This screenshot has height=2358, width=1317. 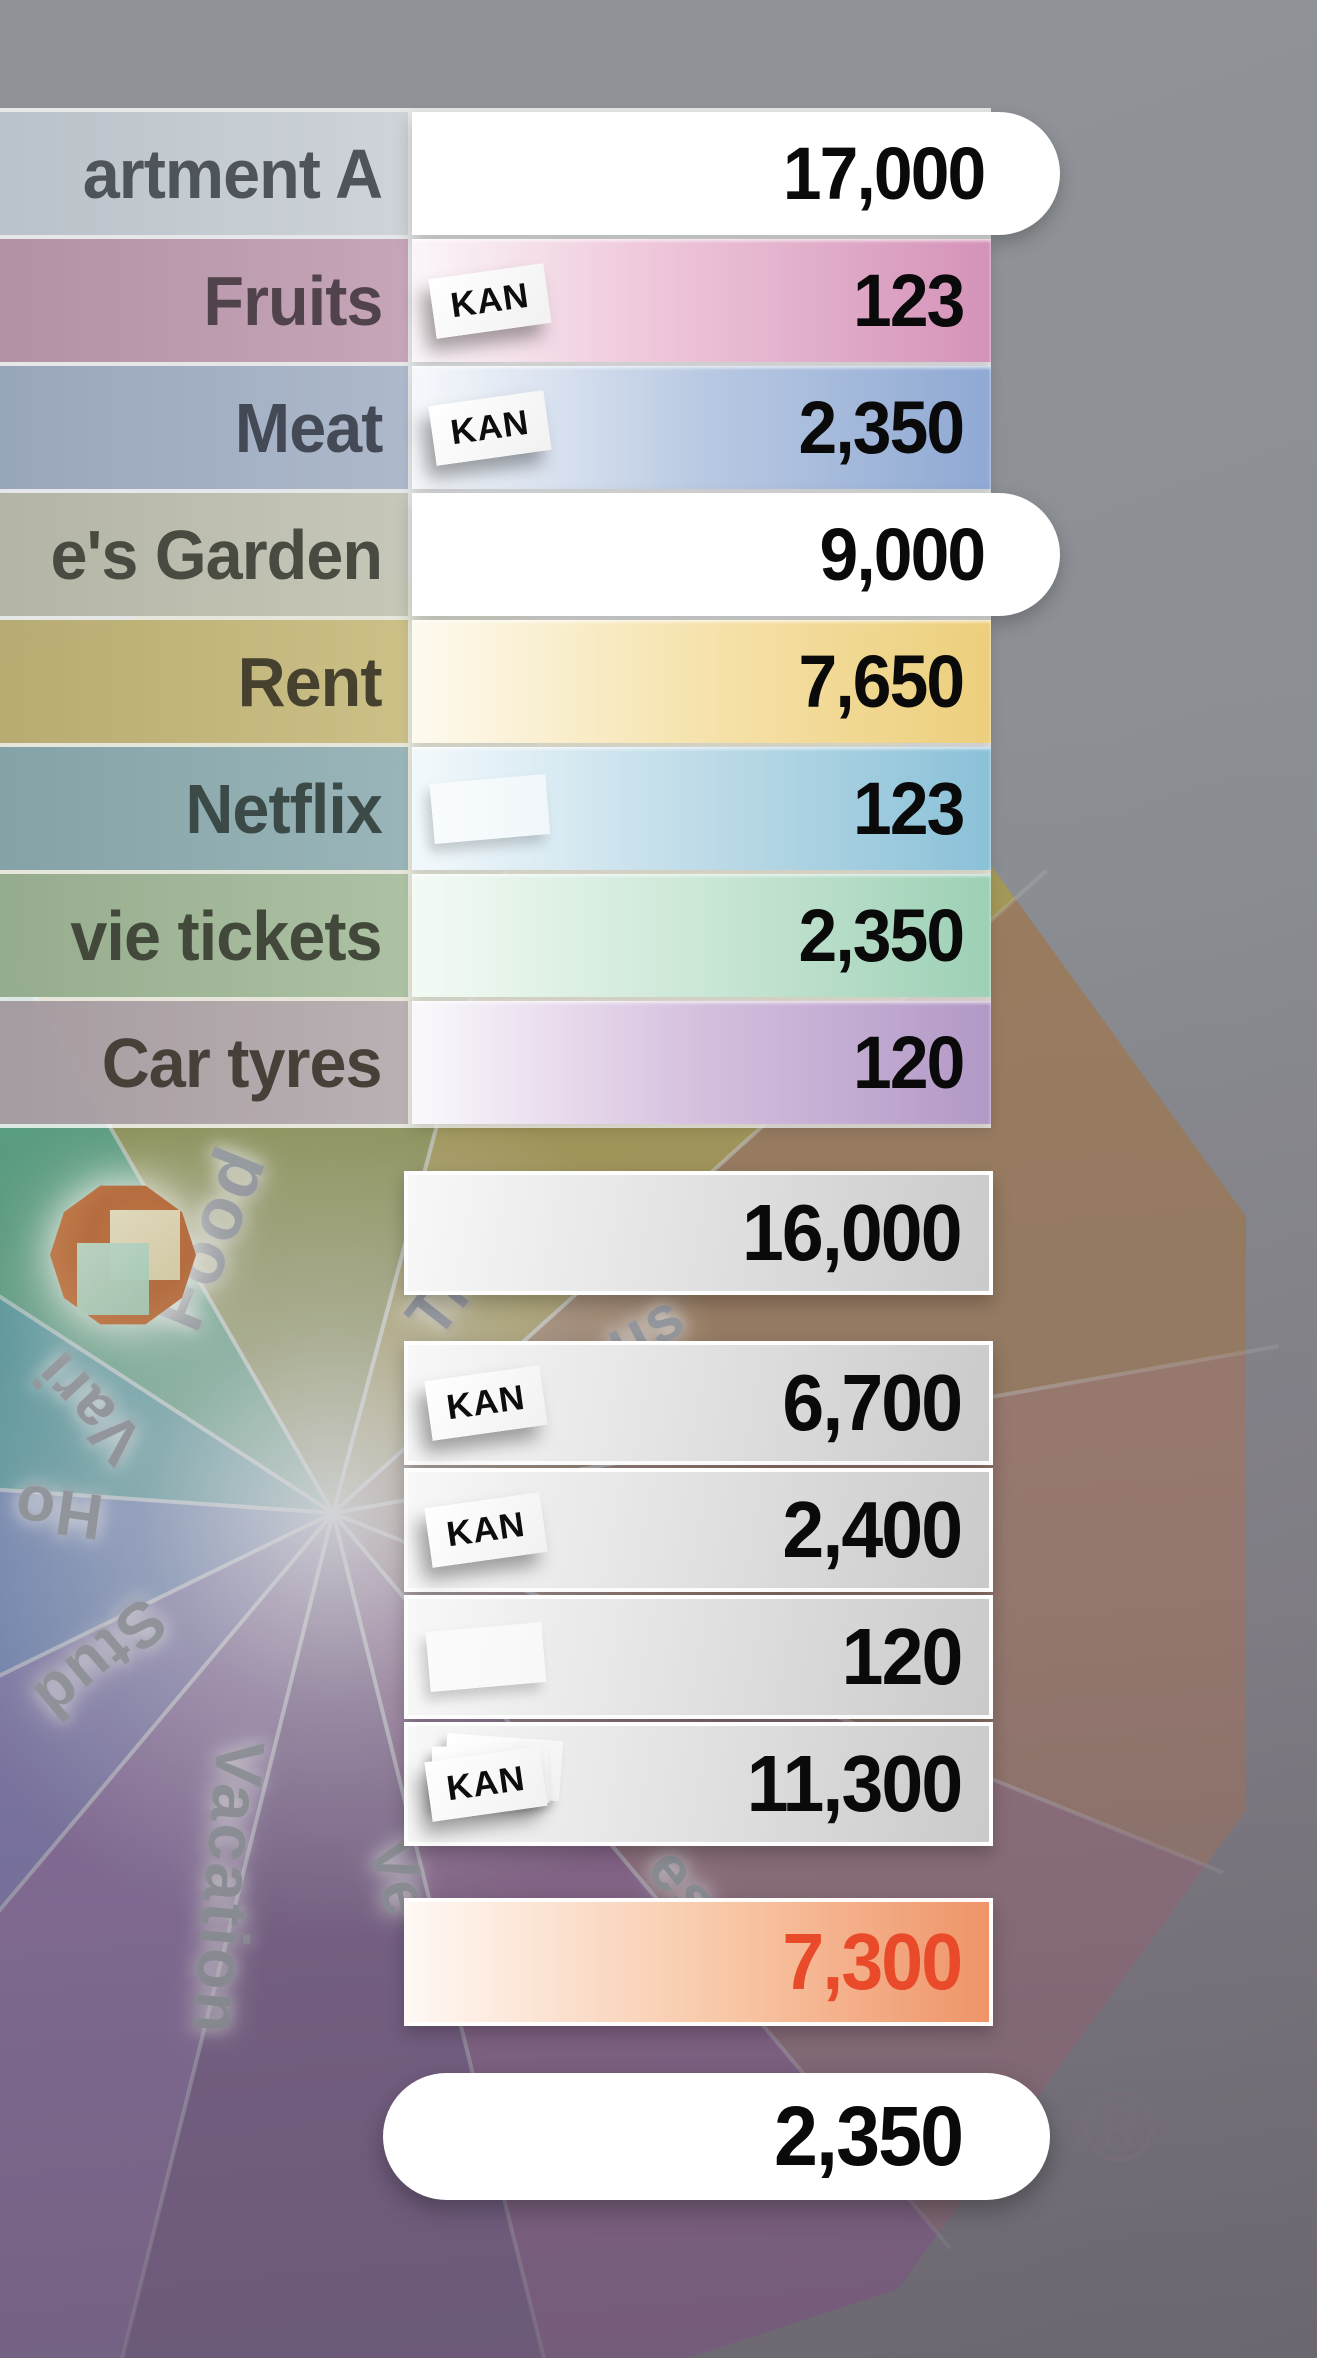 What do you see at coordinates (872, 1529) in the screenshot?
I see `summary-amount: 2,400` at bounding box center [872, 1529].